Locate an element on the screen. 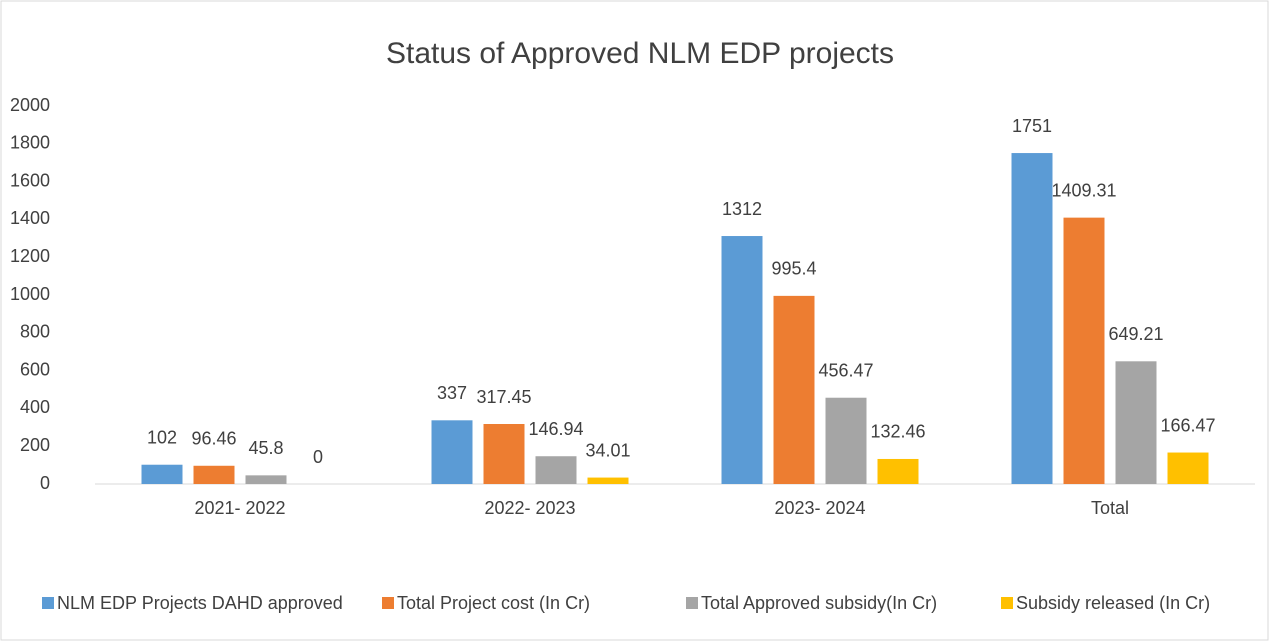 The image size is (1269, 641). data-label: 1751 is located at coordinates (1032, 126).